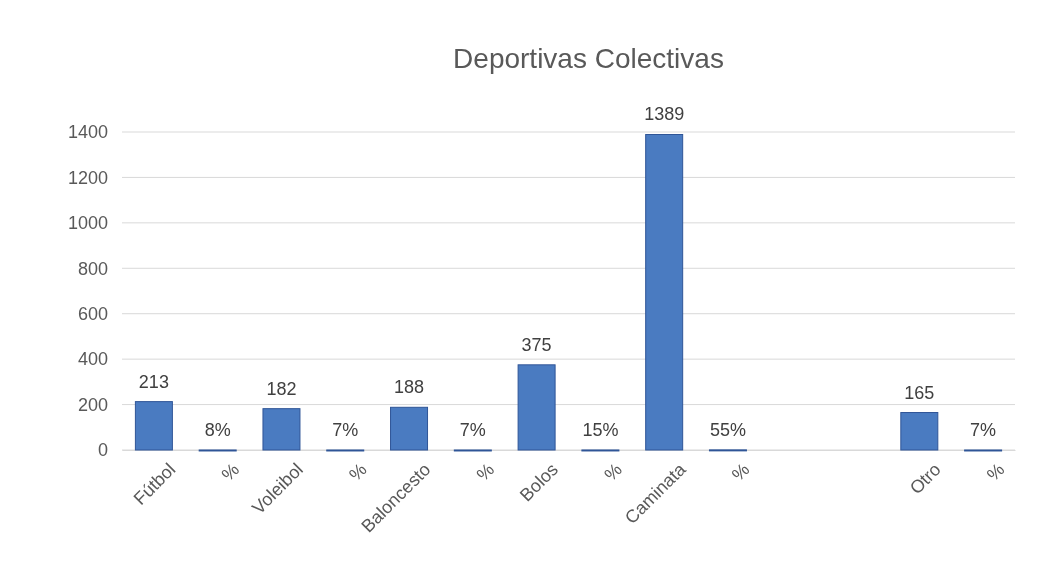 Image resolution: width=1062 pixels, height=581 pixels. What do you see at coordinates (588, 58) in the screenshot?
I see `chart-title: Deportivas Colectivas` at bounding box center [588, 58].